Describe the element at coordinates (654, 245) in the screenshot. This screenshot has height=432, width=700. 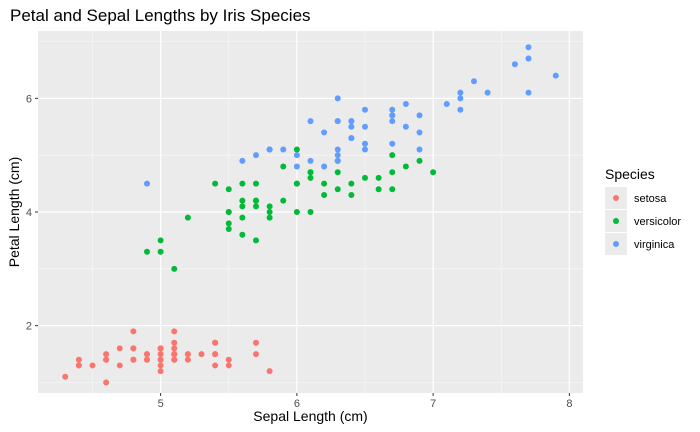
I see `legend-label-virginica: virginica` at that location.